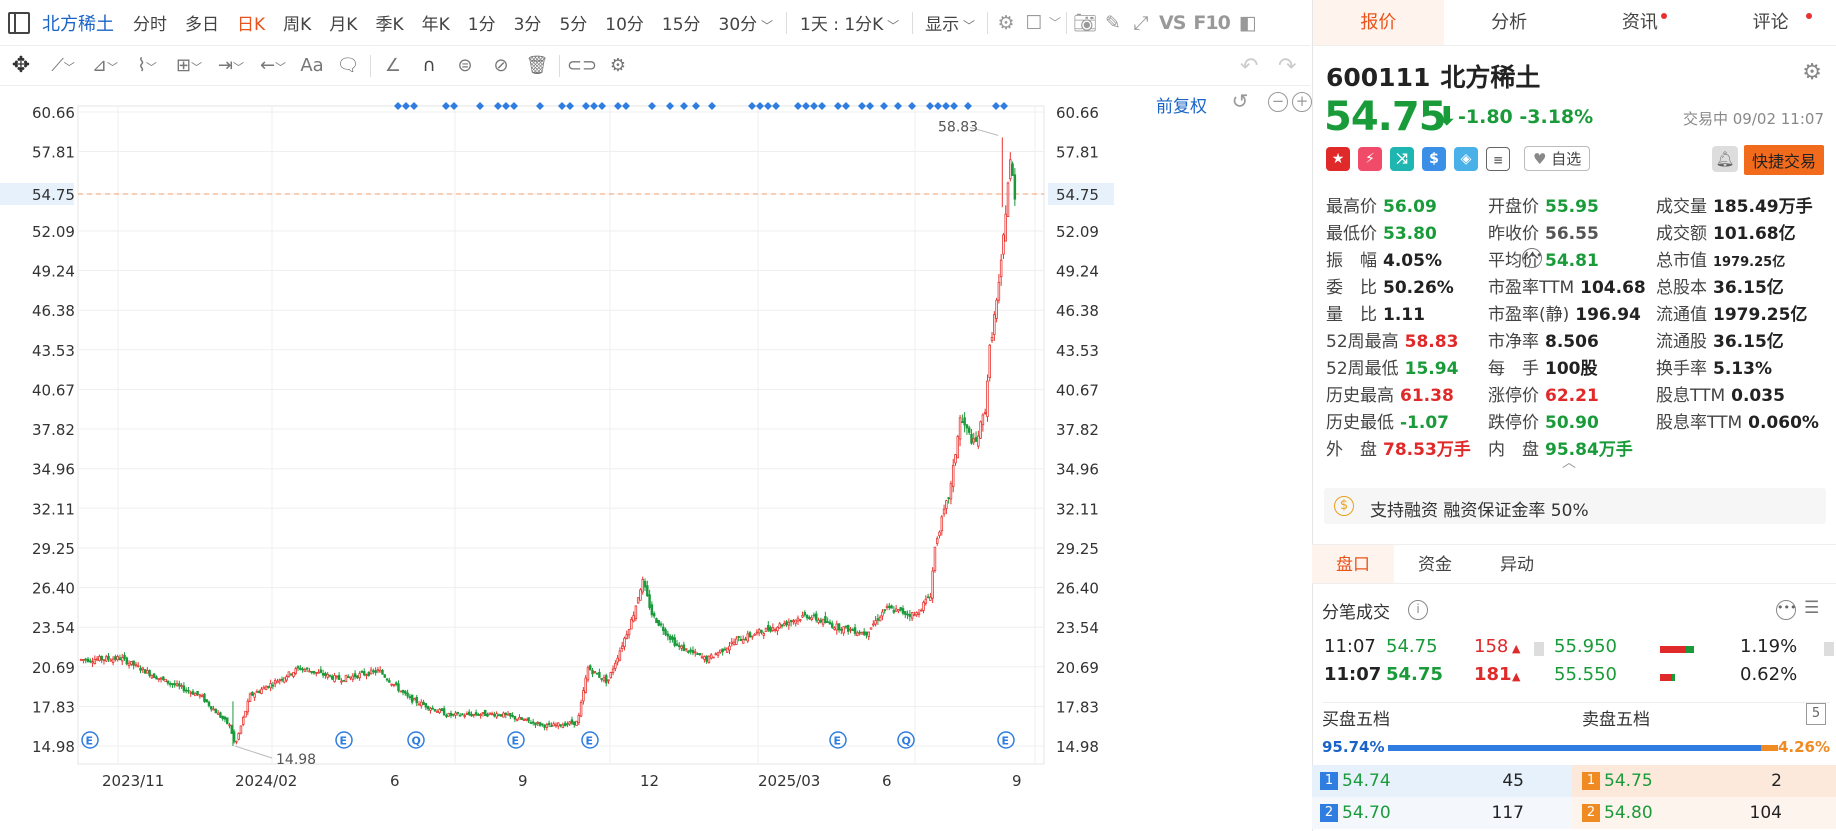  I want to click on settings-gear-icon: ⚙, so click(1006, 22).